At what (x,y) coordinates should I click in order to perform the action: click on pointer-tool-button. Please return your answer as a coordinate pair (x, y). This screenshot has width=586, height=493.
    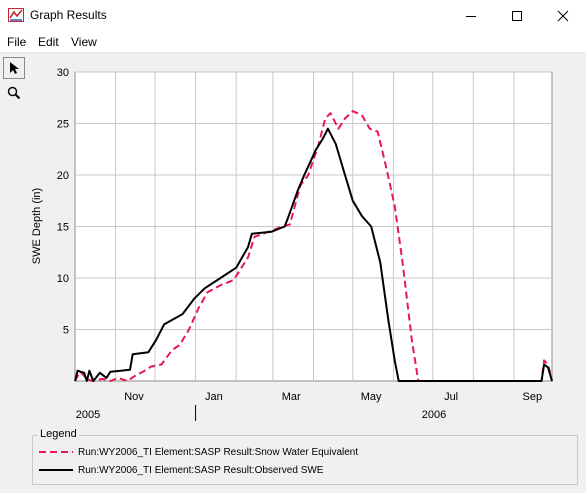
    Looking at the image, I should click on (14, 68).